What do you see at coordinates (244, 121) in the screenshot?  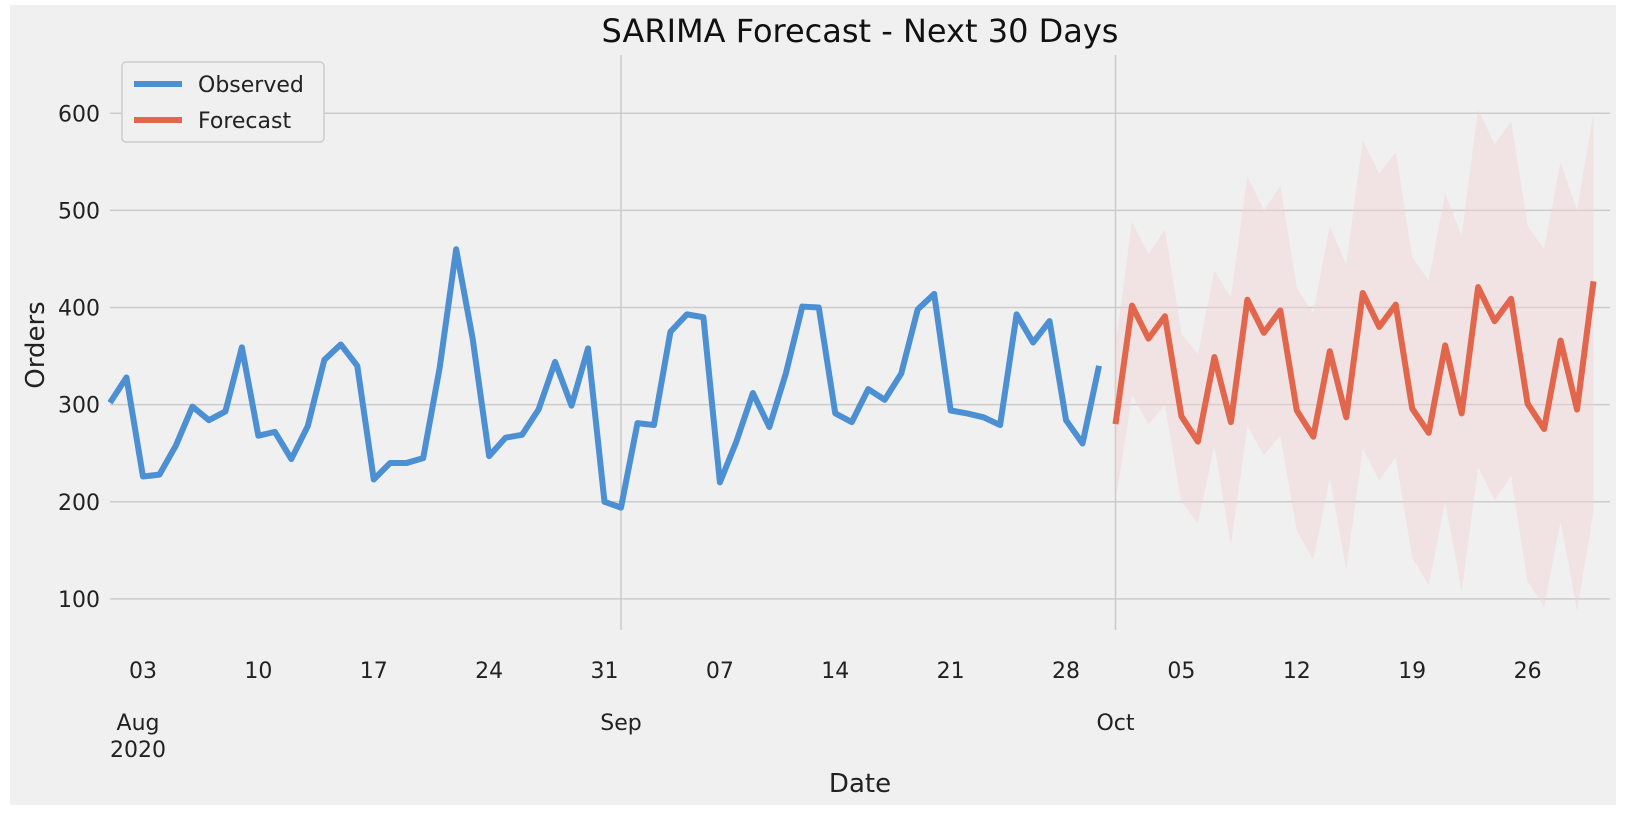 I see `legend-label-forecast: Forecast` at bounding box center [244, 121].